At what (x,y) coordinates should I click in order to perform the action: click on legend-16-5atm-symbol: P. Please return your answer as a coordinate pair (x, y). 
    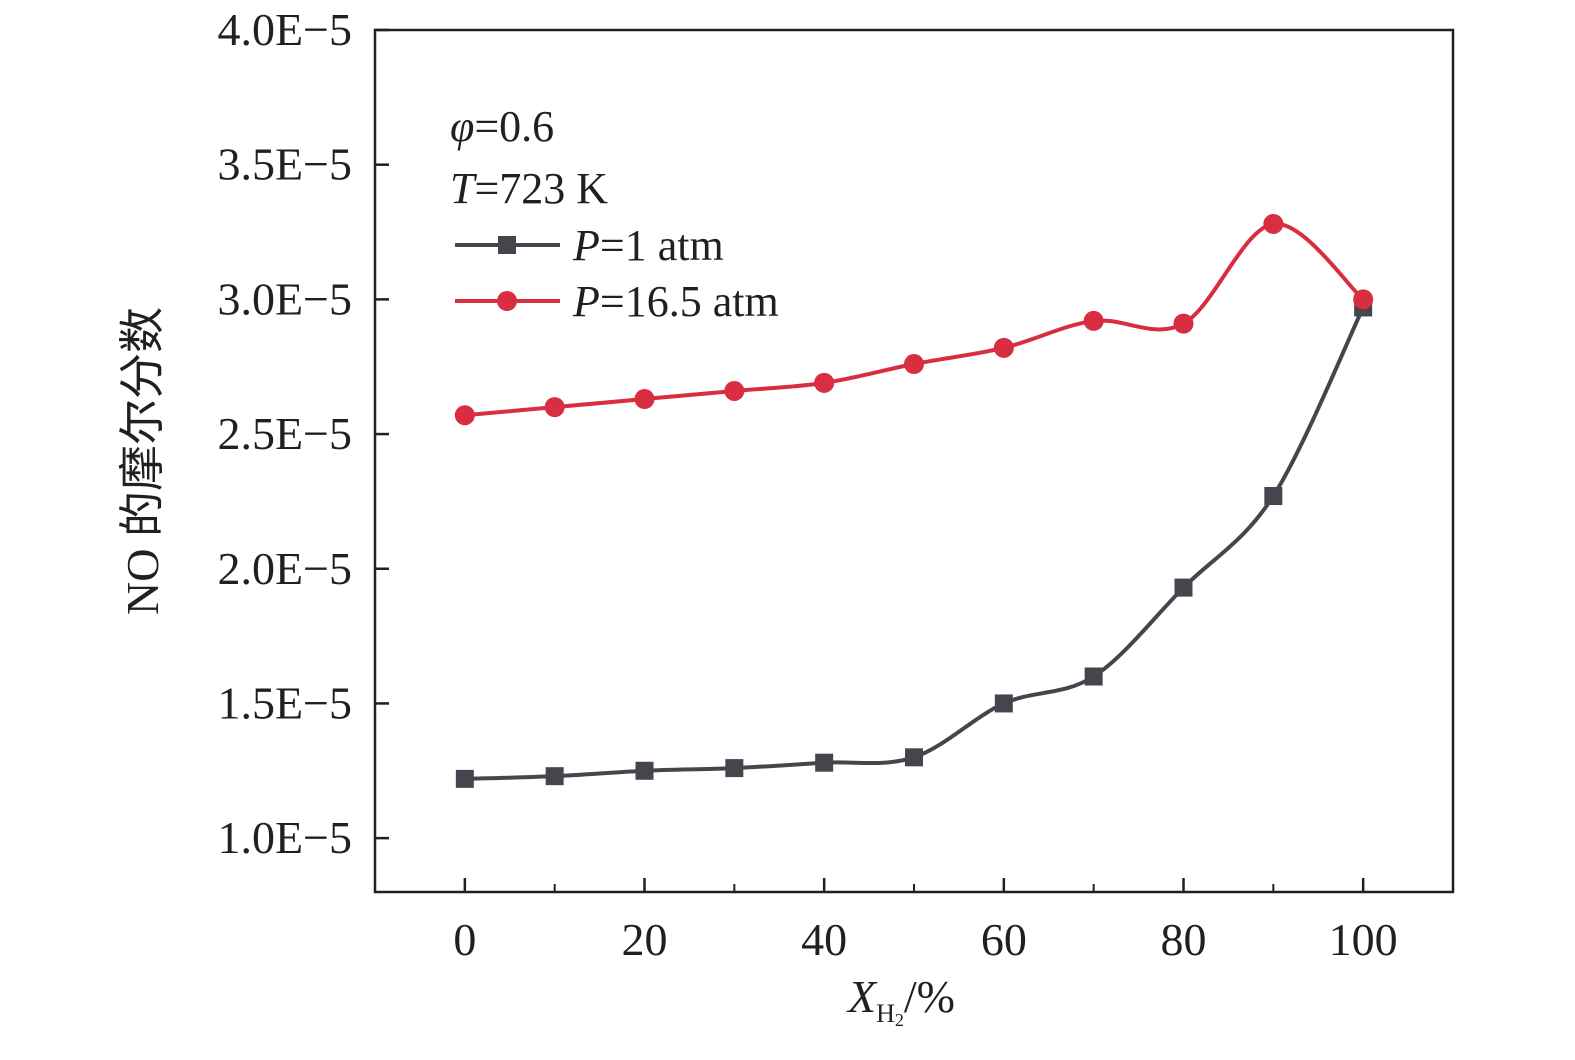
    Looking at the image, I should click on (586, 301).